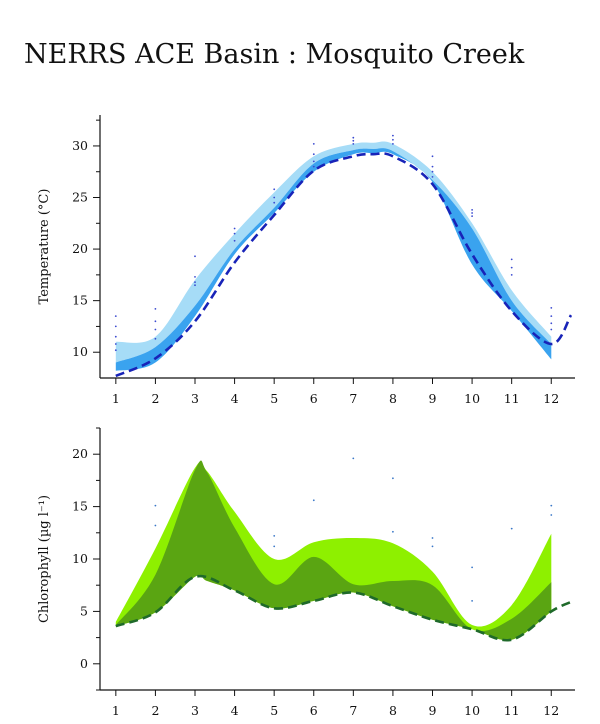  I want to click on chlorophyll-y-tick-label: 5, so click(84, 610).